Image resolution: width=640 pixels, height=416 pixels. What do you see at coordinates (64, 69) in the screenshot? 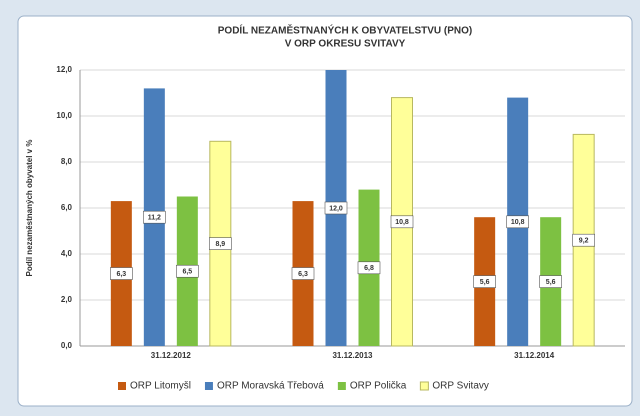
I see `y-tick-label: 12,0` at bounding box center [64, 69].